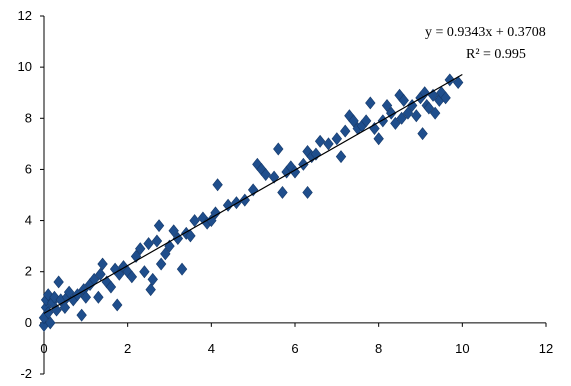 Image resolution: width=571 pixels, height=386 pixels. I want to click on y-tick-label: 12, so click(25, 15).